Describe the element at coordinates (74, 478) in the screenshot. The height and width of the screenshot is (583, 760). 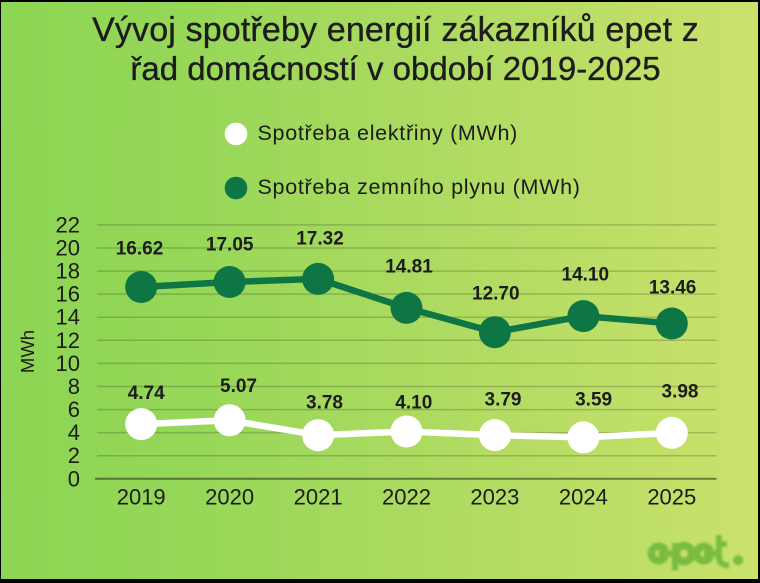
I see `svg-text: 0` at that location.